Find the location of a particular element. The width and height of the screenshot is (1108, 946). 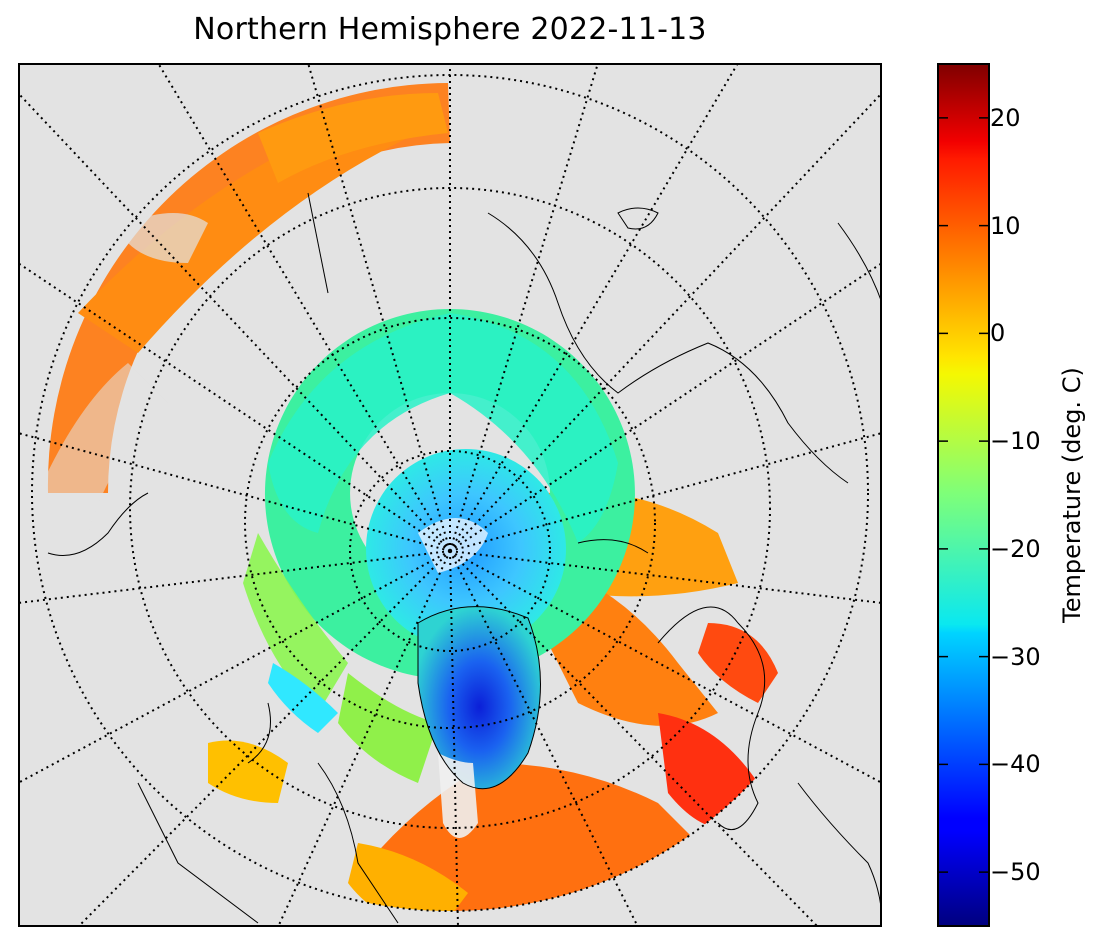

colorbar-ticks is located at coordinates (963, 495).